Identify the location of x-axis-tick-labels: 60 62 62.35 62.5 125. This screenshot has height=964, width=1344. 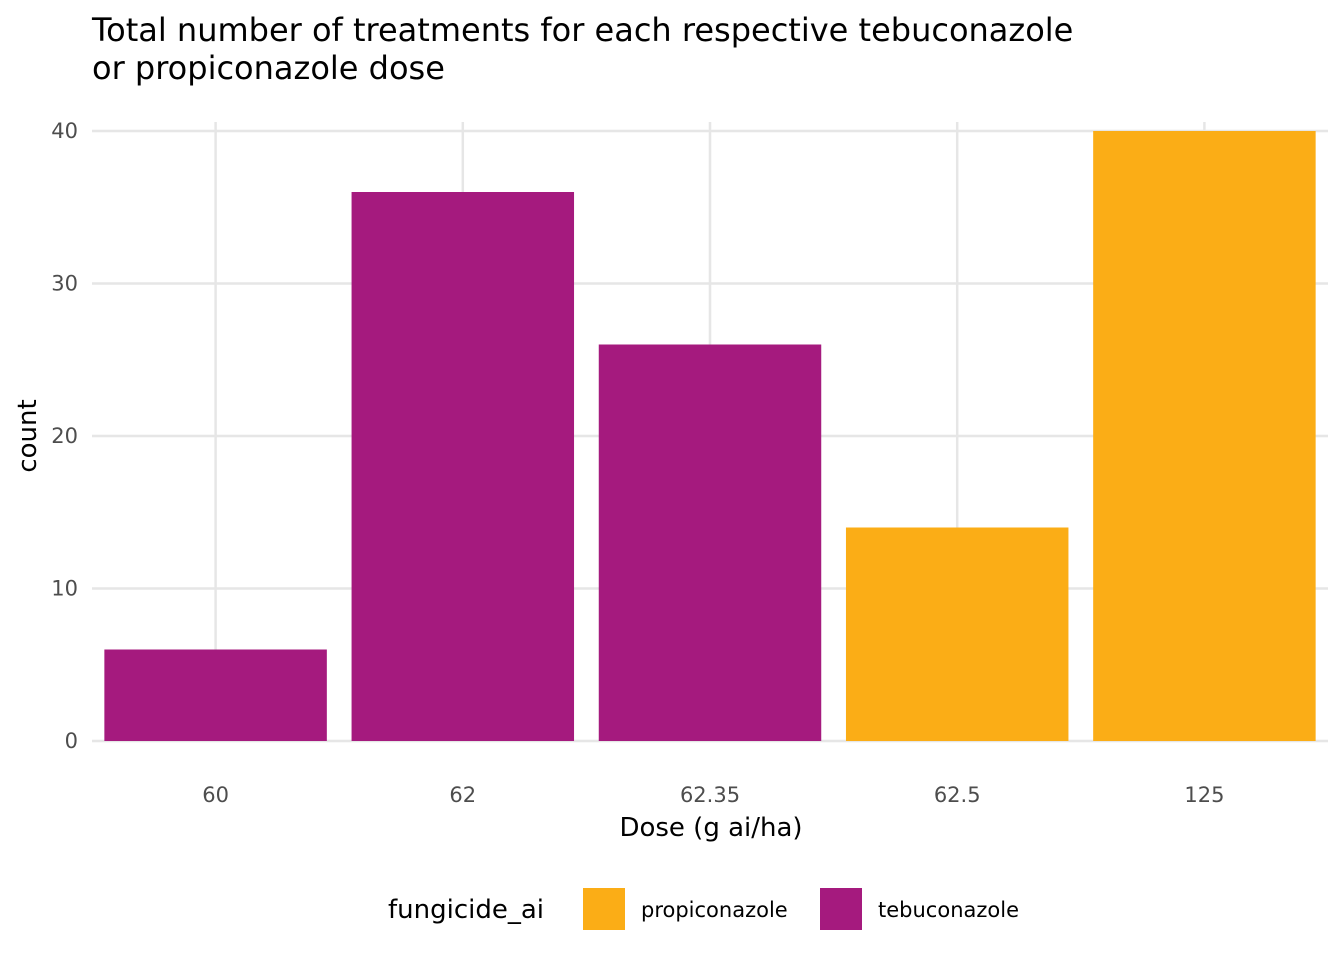
(713, 795).